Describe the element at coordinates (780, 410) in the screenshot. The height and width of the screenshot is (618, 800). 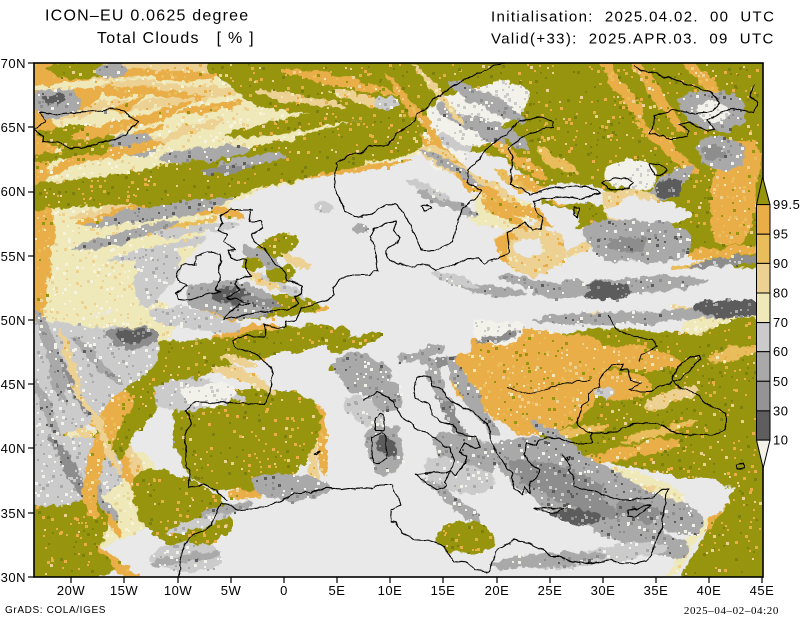
I see `svg-text: 30` at that location.